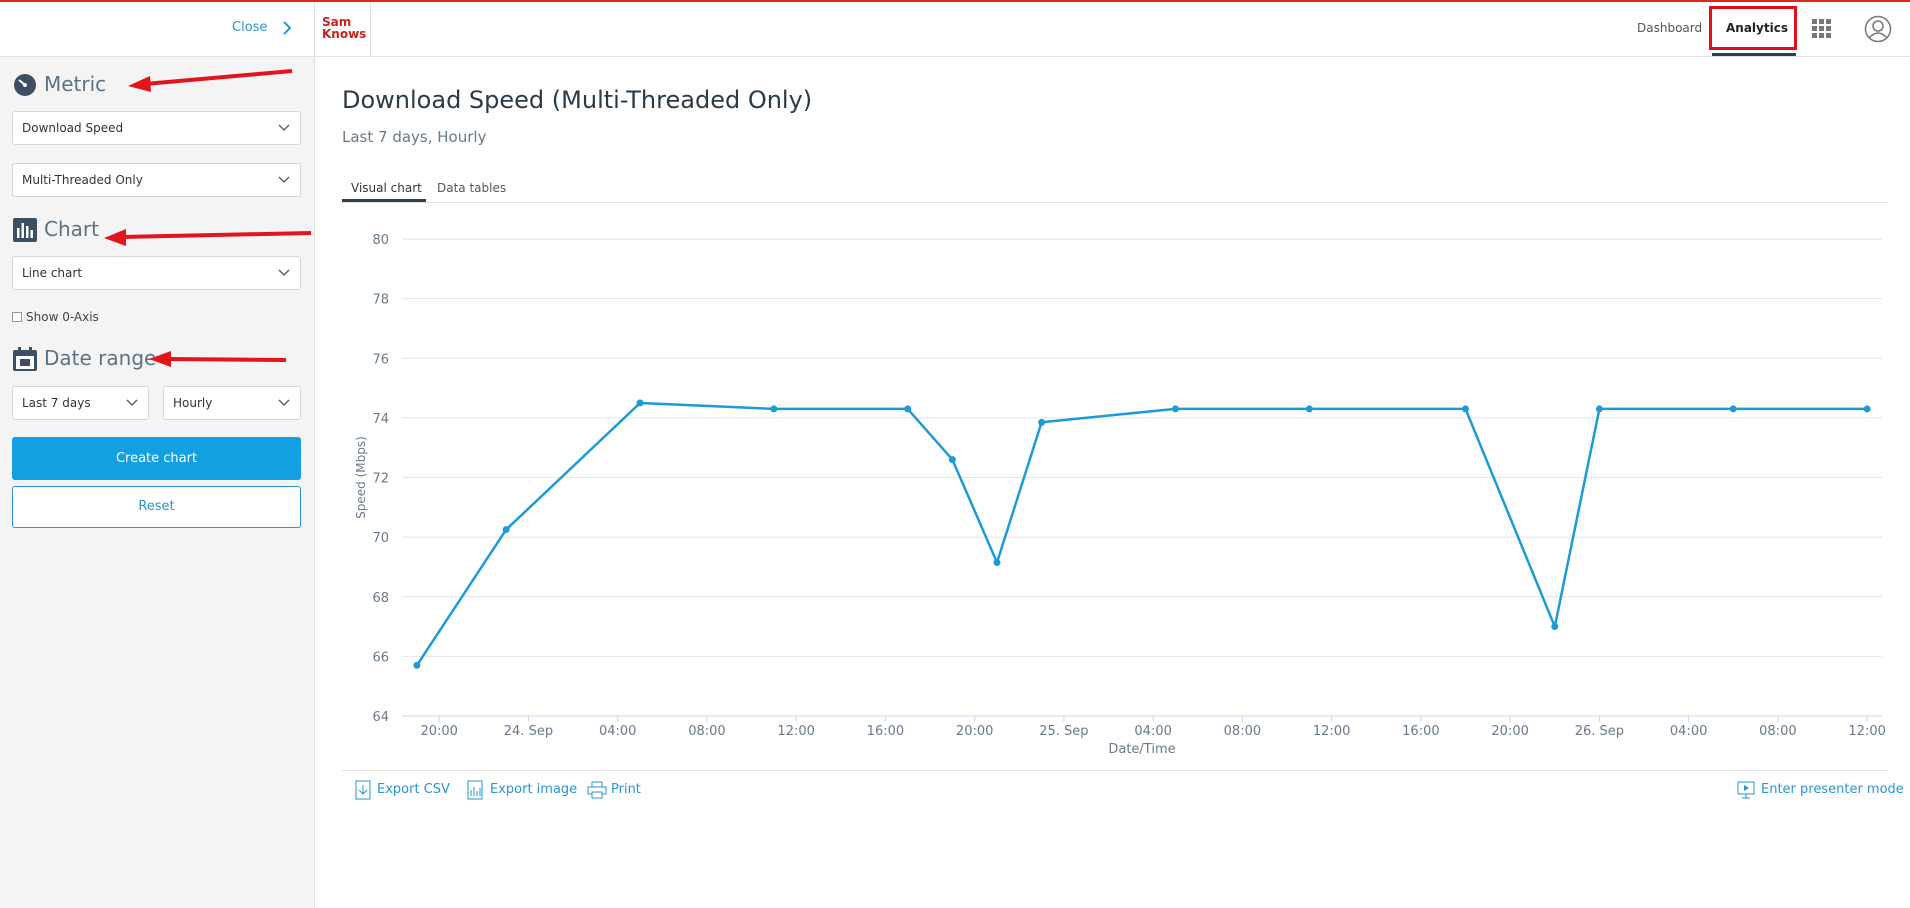  I want to click on checkbox, so click(17, 317).